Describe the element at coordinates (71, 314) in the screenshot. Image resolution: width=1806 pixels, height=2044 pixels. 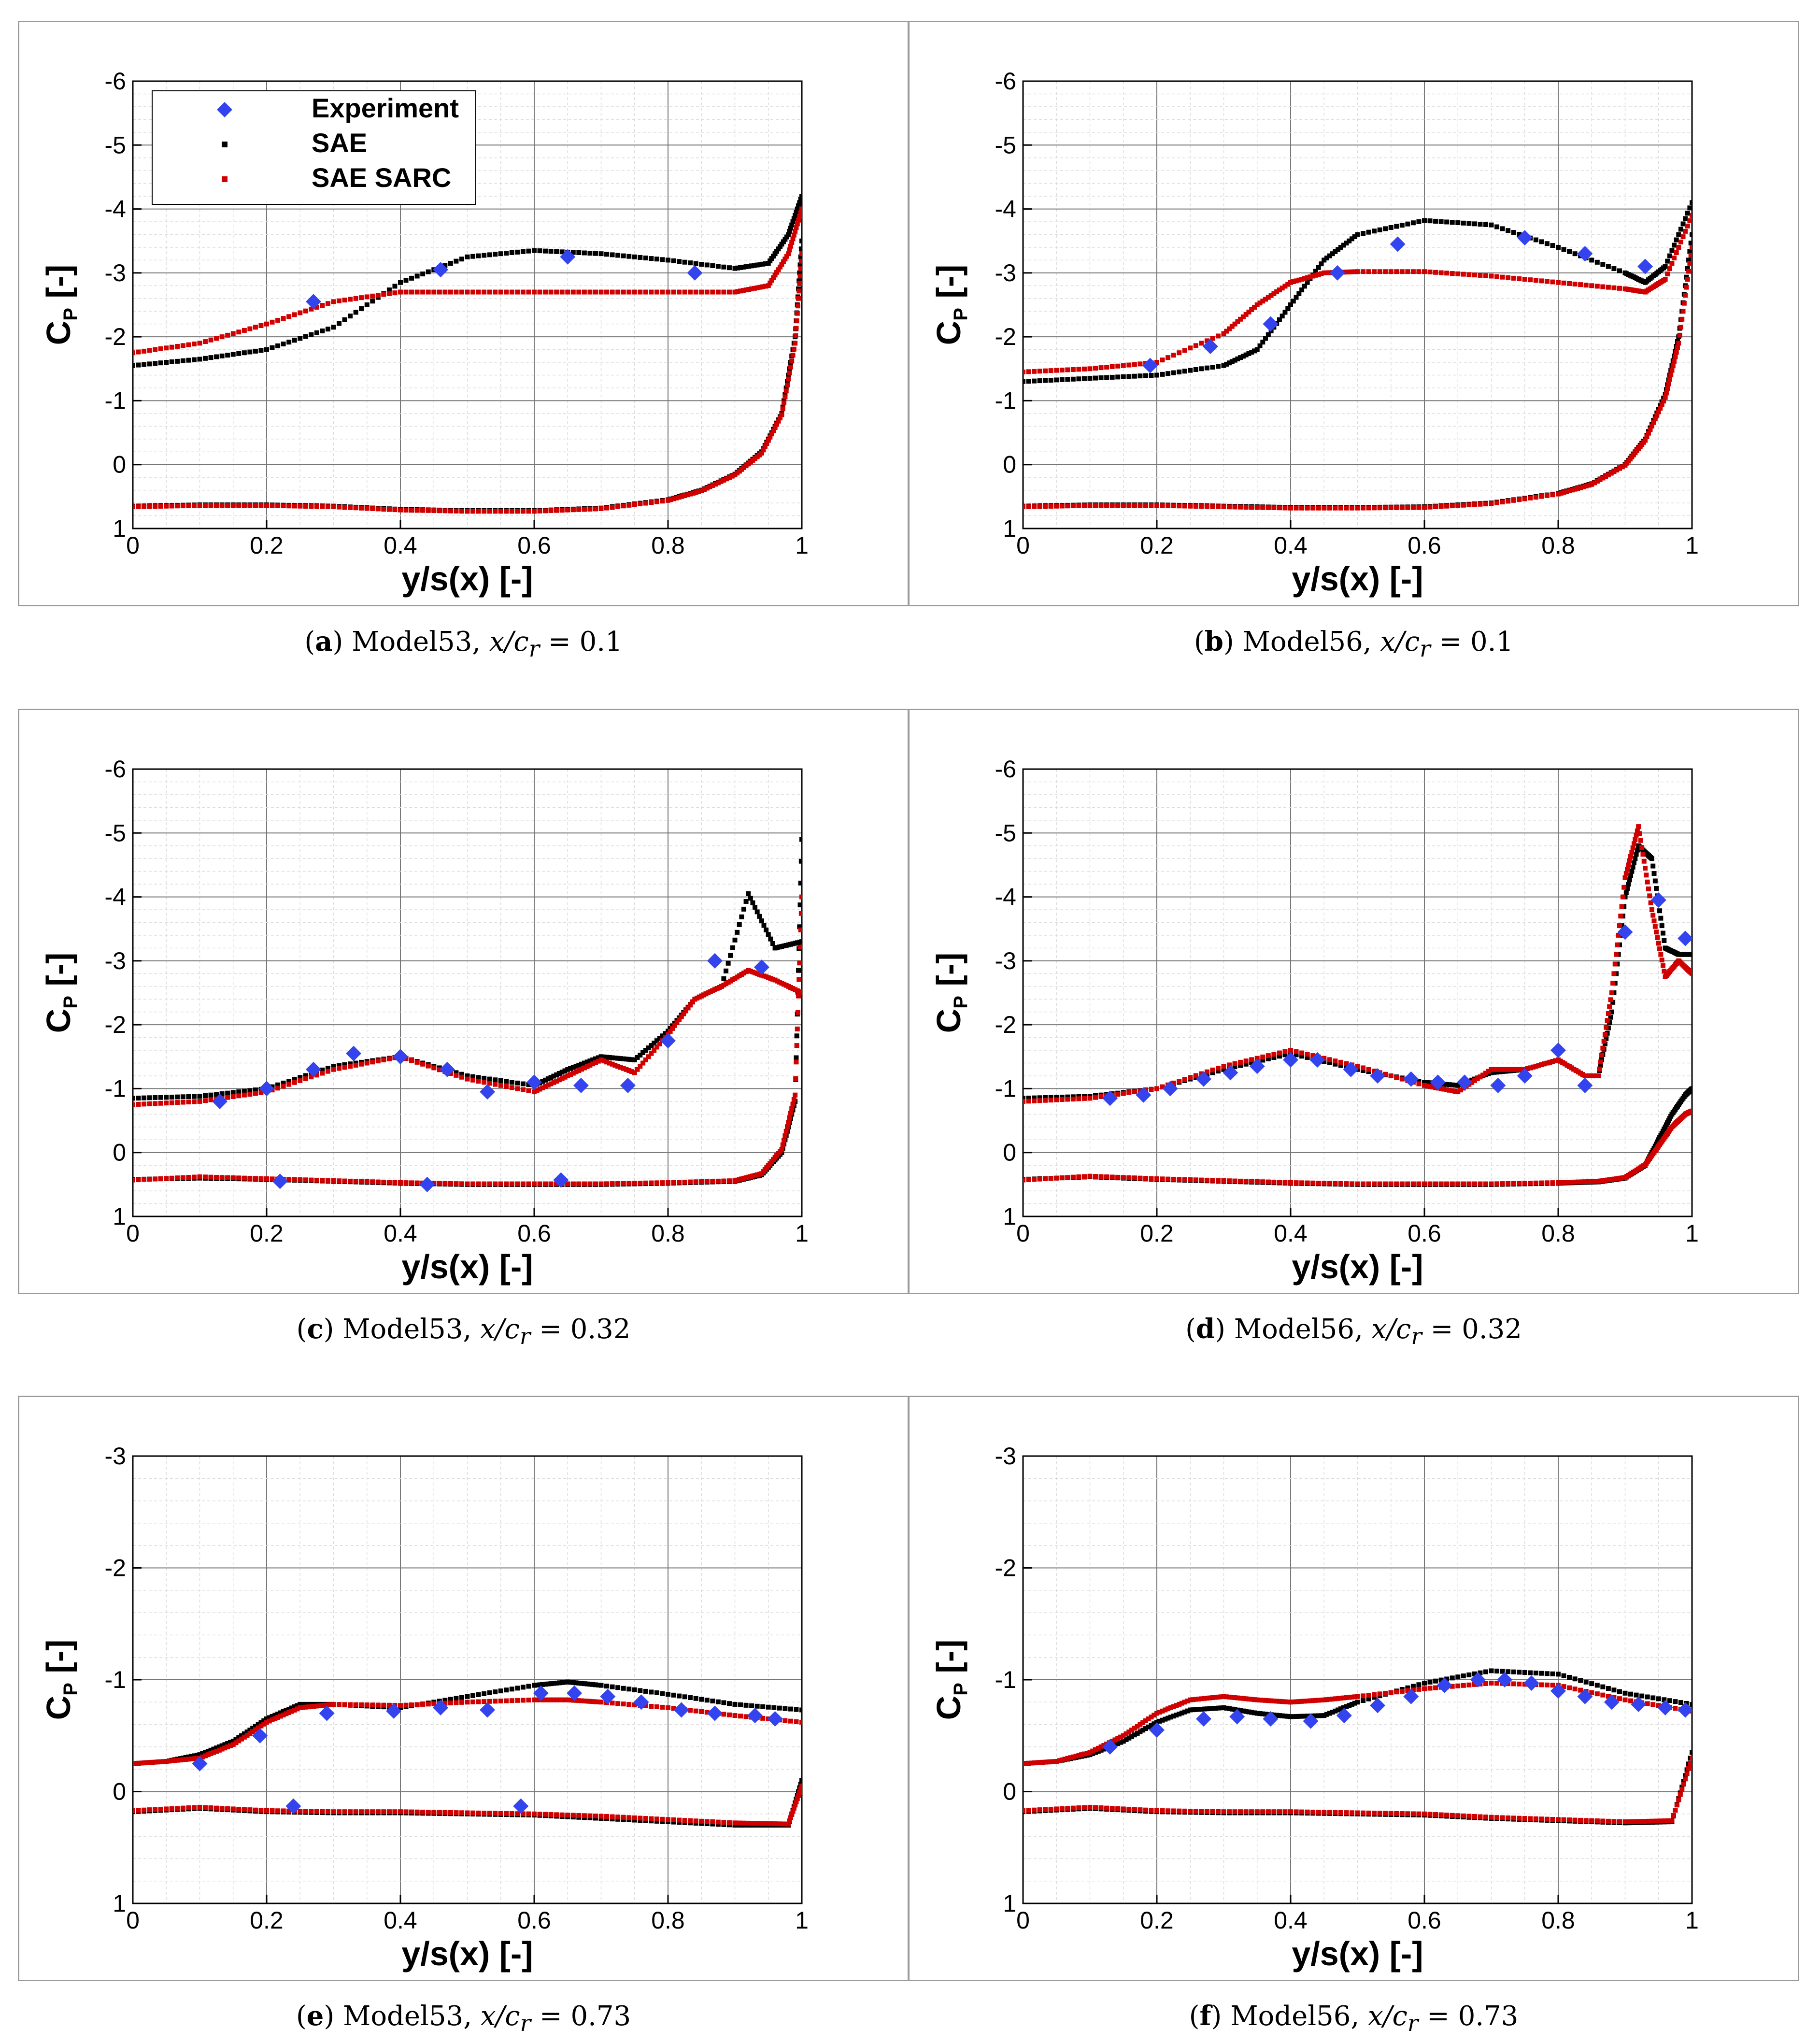
I see `y-axis-label-sub: P` at that location.